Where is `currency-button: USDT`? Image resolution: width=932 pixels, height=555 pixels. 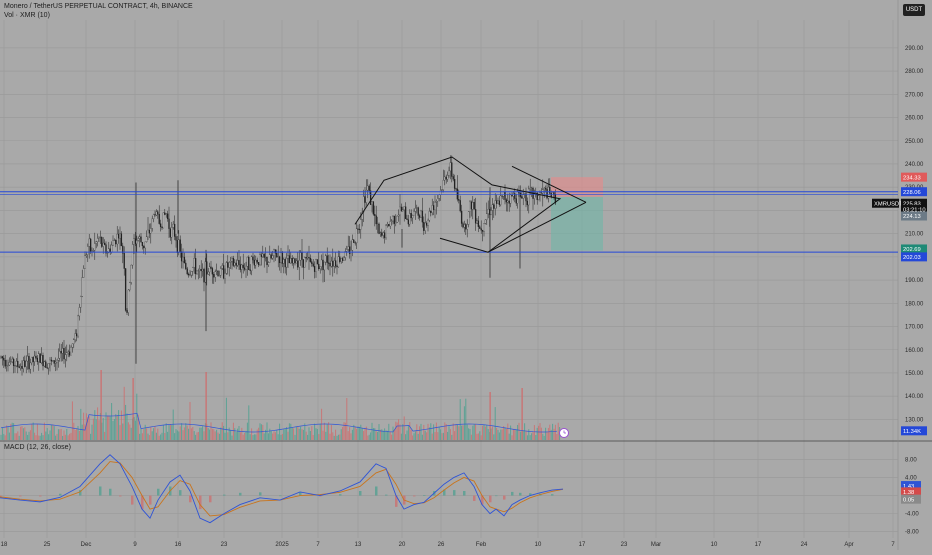 currency-button: USDT is located at coordinates (914, 10).